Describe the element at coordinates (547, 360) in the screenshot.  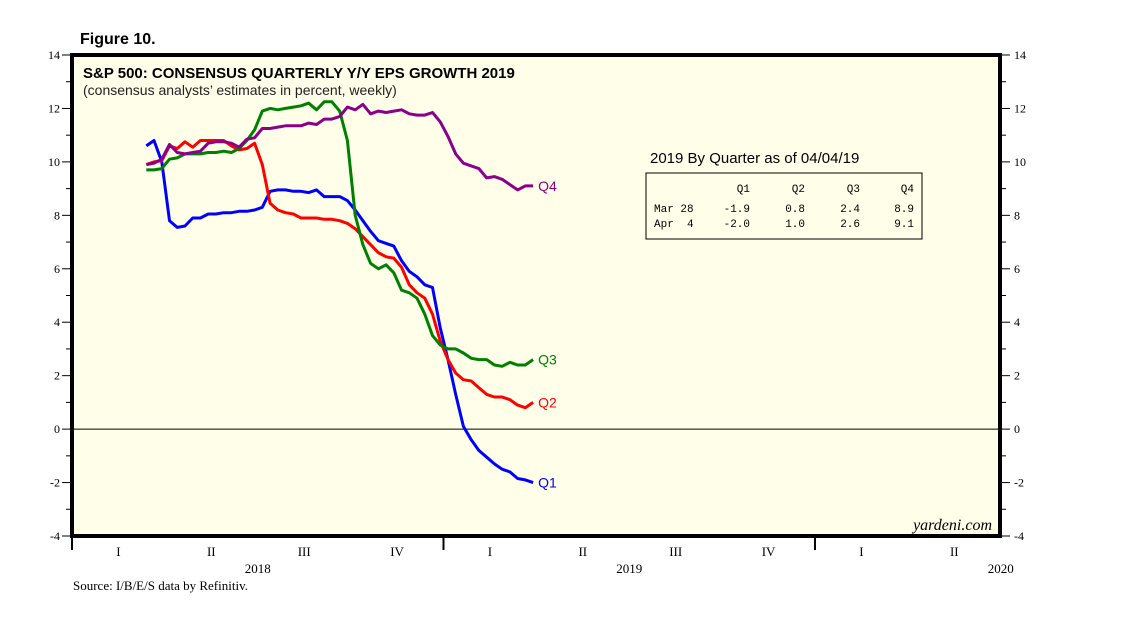
I see `end-label-q3: Q3` at that location.